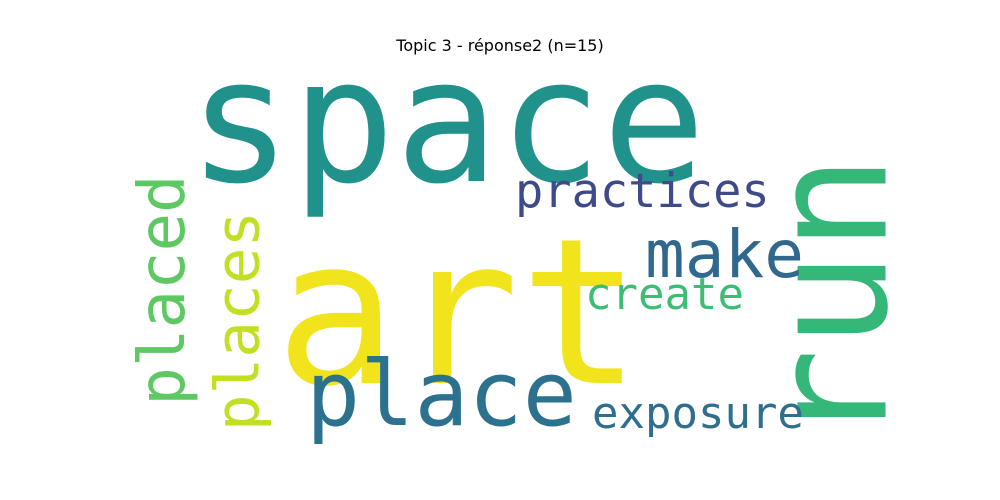 This screenshot has width=1000, height=500. What do you see at coordinates (441, 394) in the screenshot?
I see `word-place: place` at bounding box center [441, 394].